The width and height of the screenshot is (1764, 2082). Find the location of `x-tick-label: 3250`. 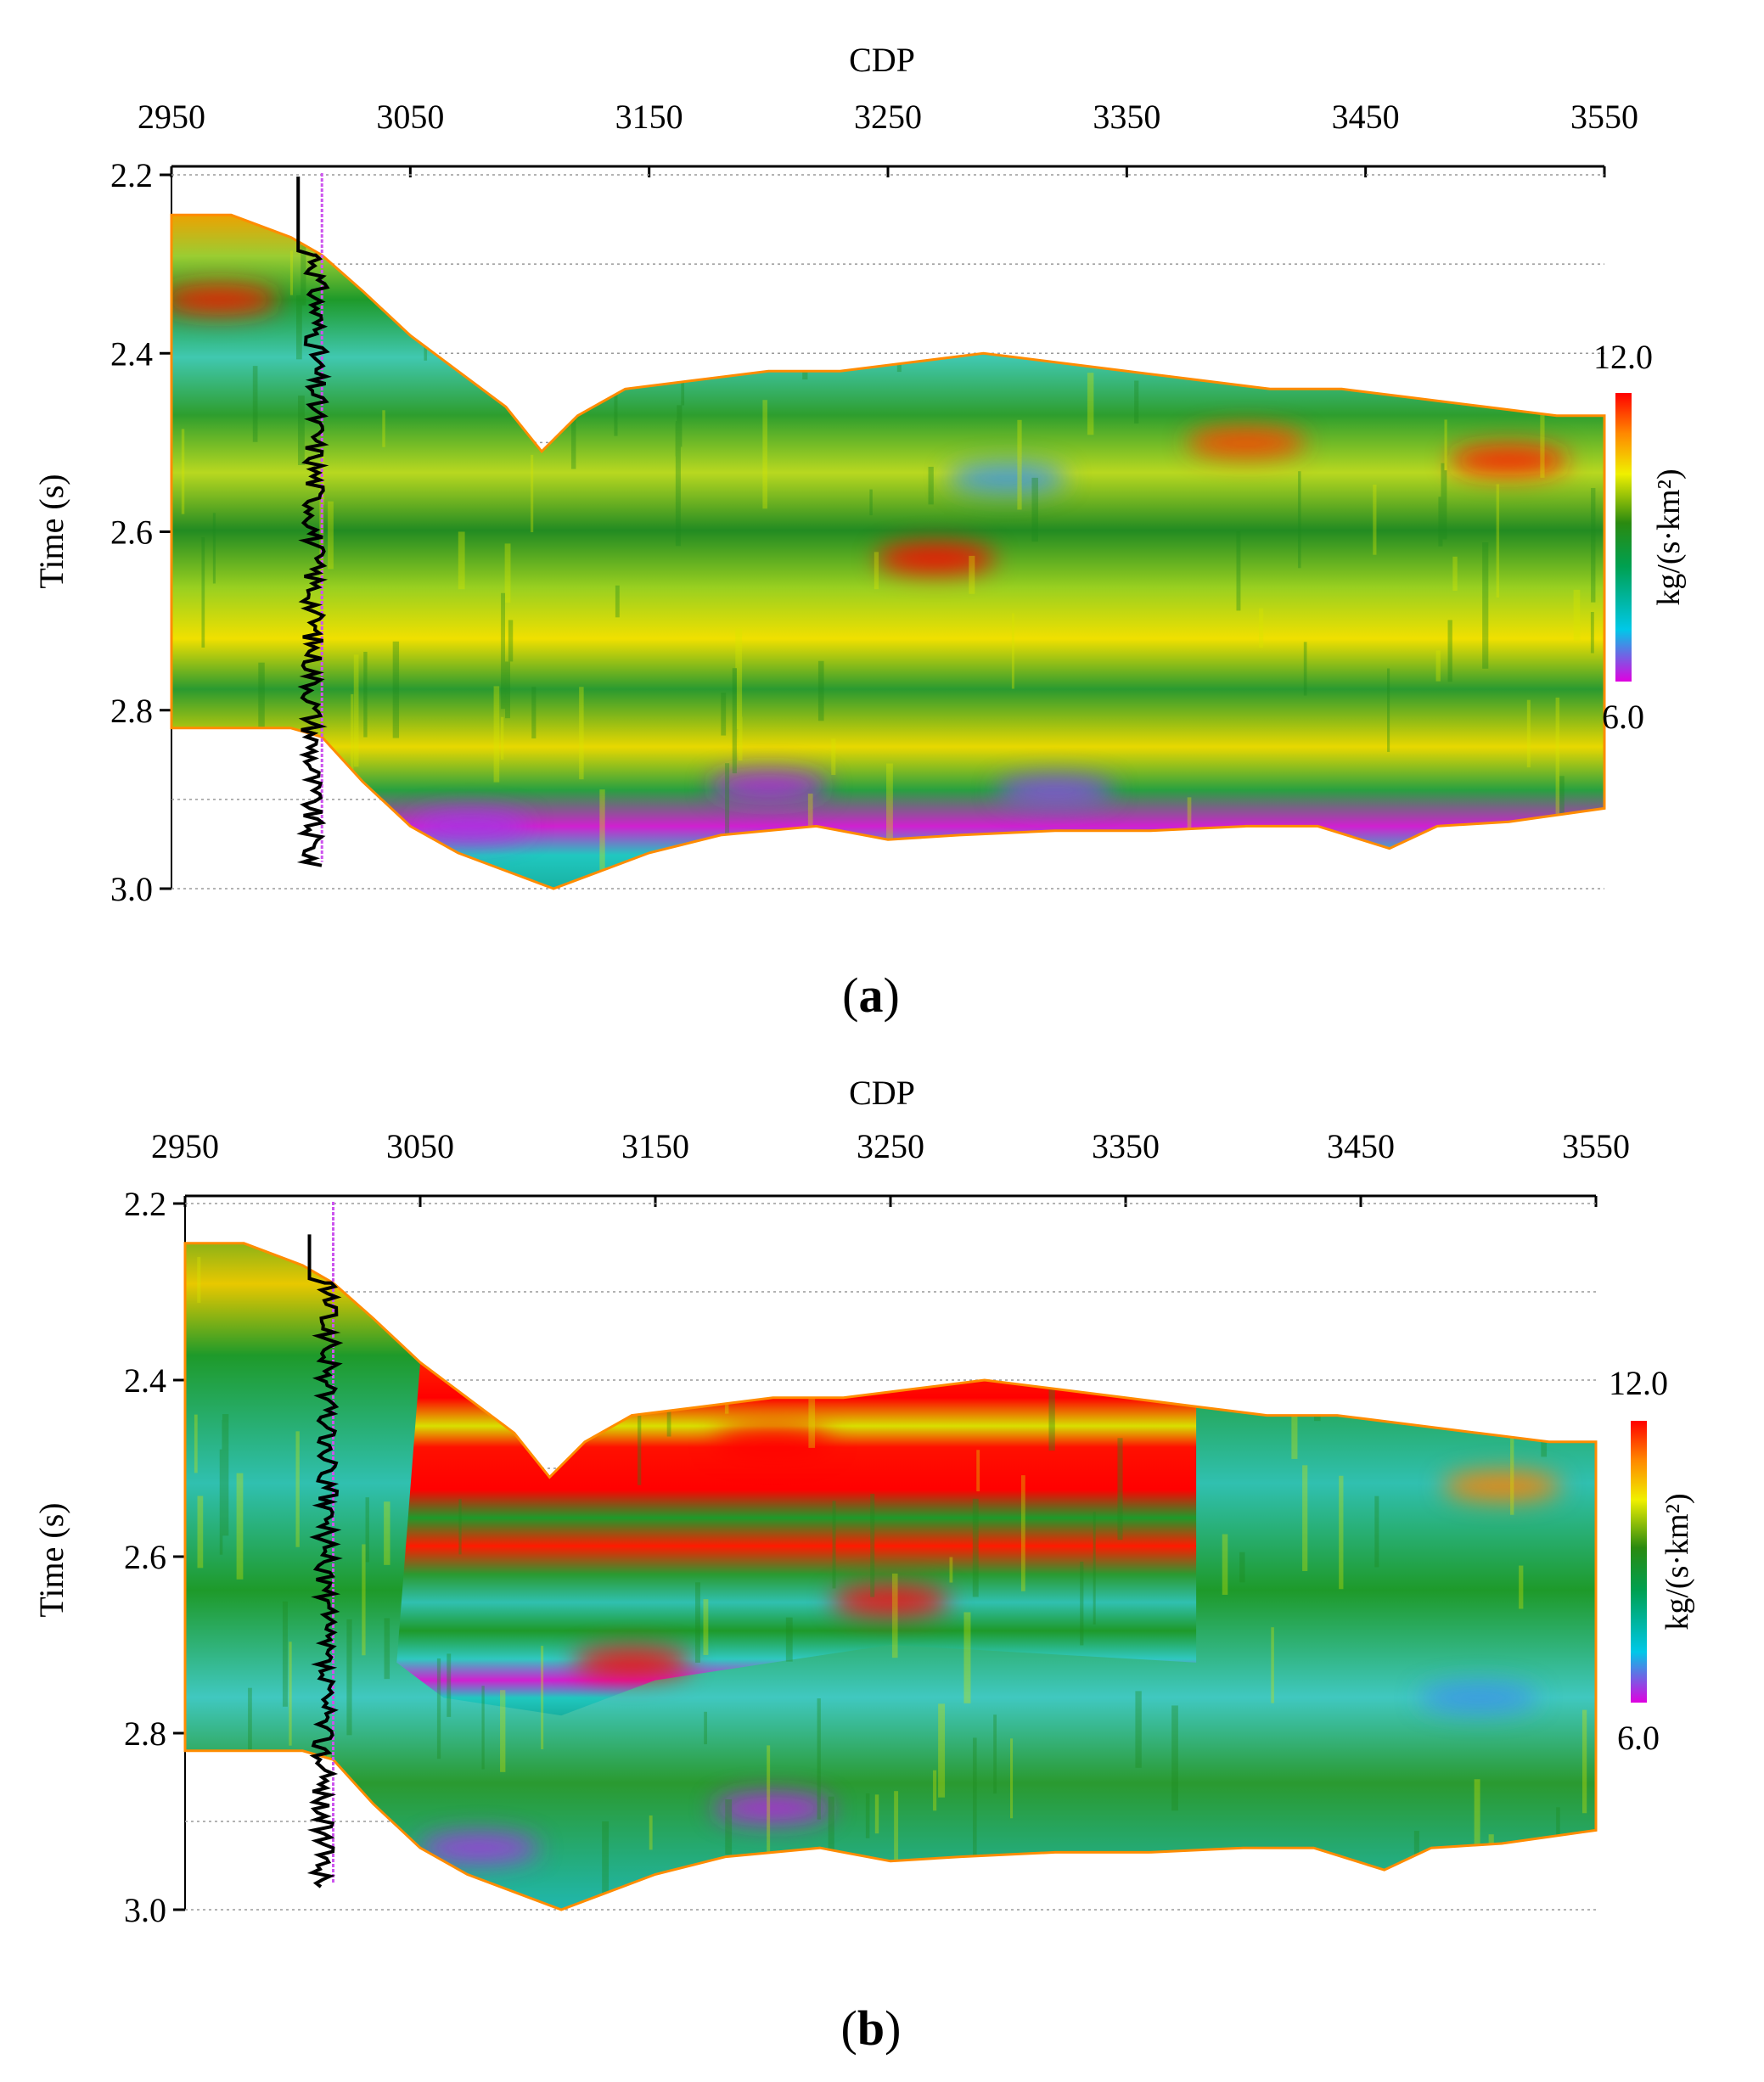

x-tick-label: 3250 is located at coordinates (888, 117).